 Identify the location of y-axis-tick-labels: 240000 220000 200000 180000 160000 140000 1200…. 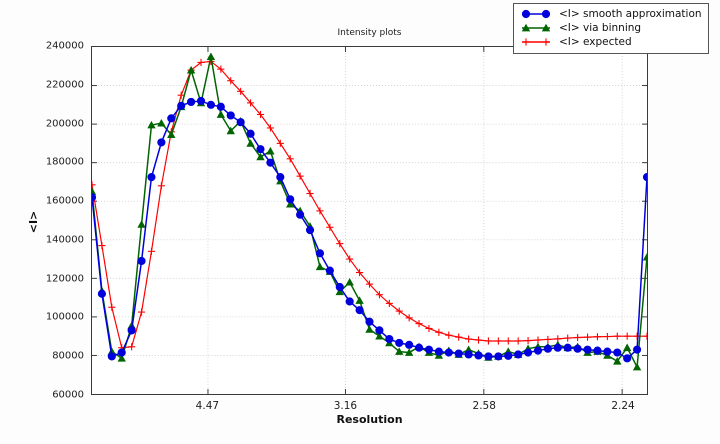
(42, 222).